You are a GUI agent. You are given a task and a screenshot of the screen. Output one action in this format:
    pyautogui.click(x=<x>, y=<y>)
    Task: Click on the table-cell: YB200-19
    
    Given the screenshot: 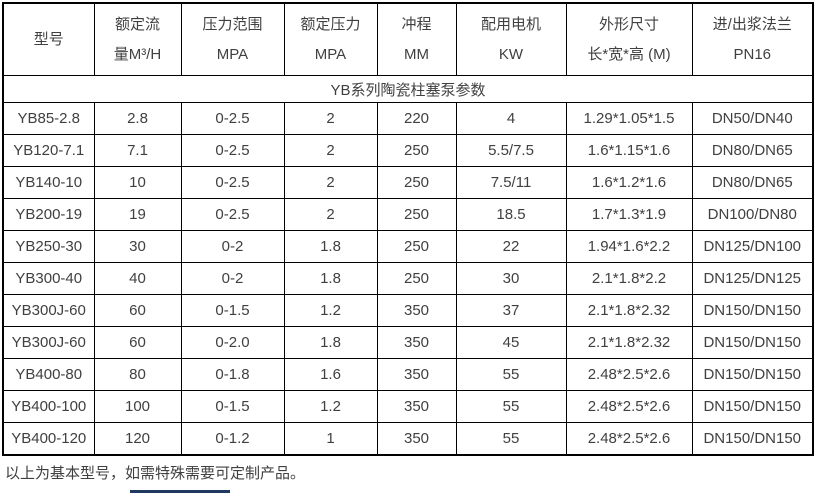 What is the action you would take?
    pyautogui.click(x=48, y=214)
    